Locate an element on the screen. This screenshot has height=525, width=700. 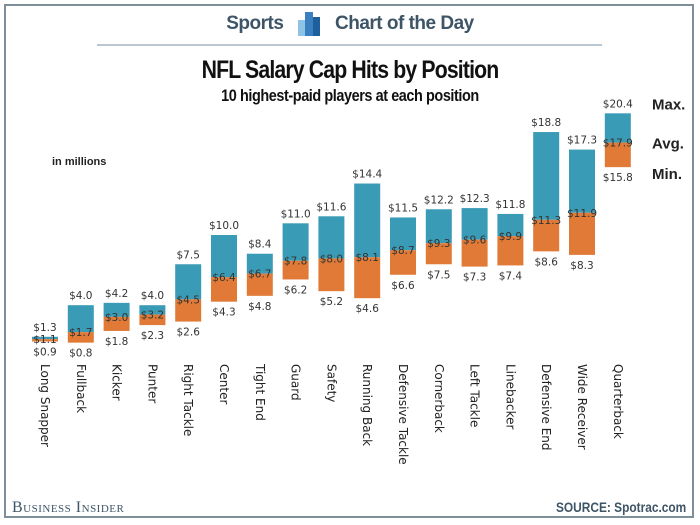
category-label-3: Punter is located at coordinates (152, 383).